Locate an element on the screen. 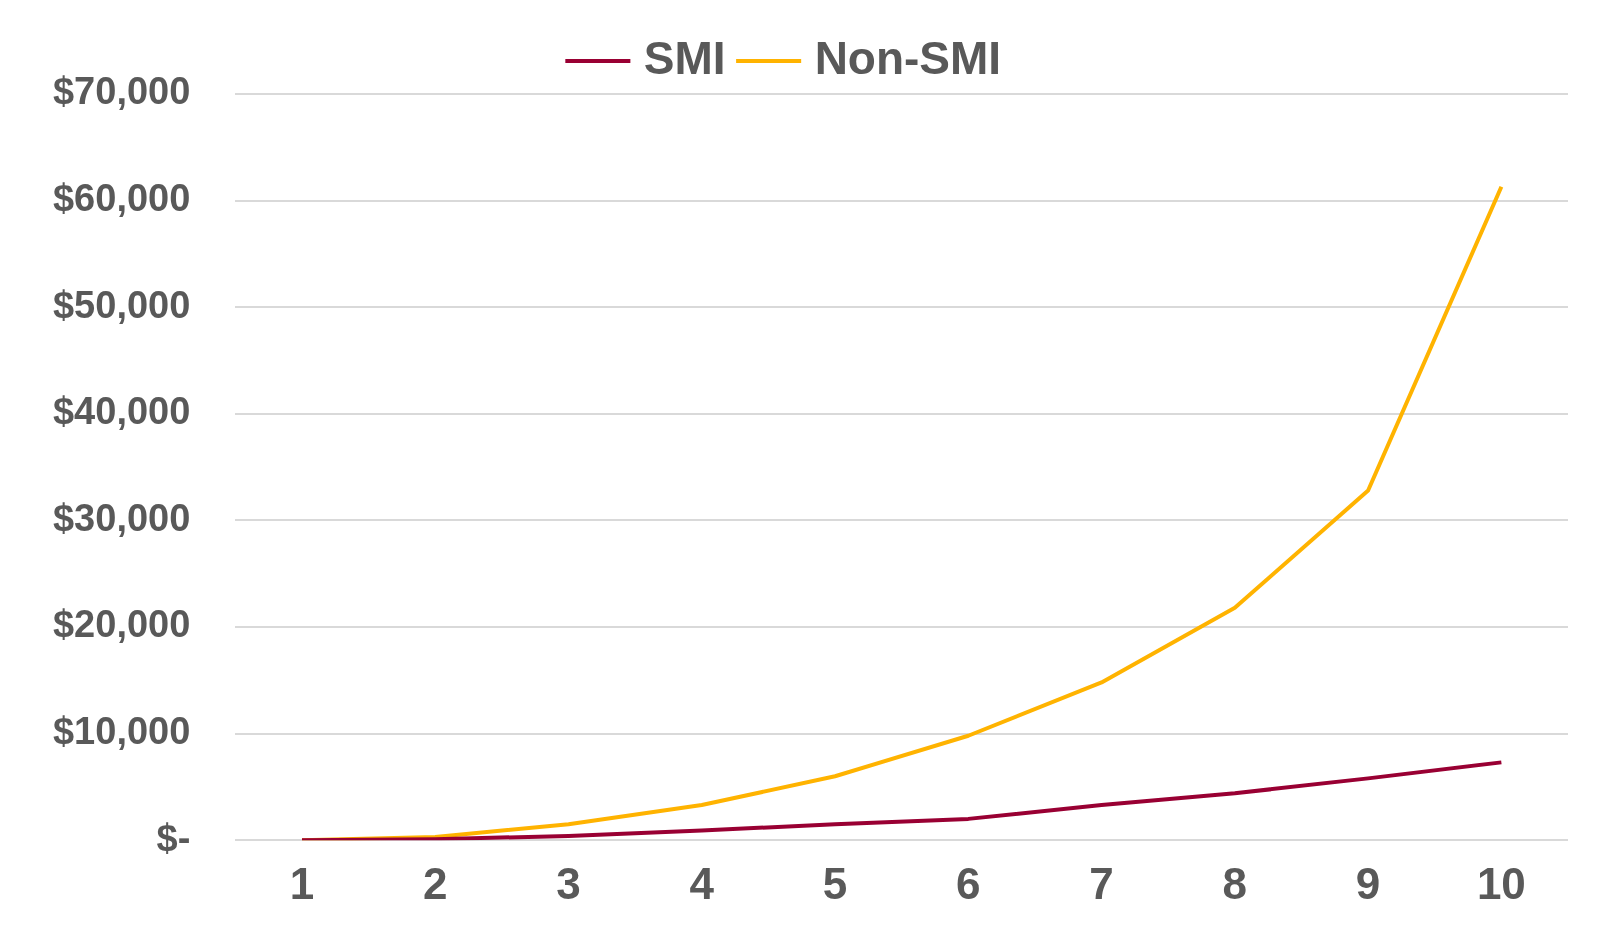 The image size is (1610, 947). x-tick-label: 7 is located at coordinates (1101, 883).